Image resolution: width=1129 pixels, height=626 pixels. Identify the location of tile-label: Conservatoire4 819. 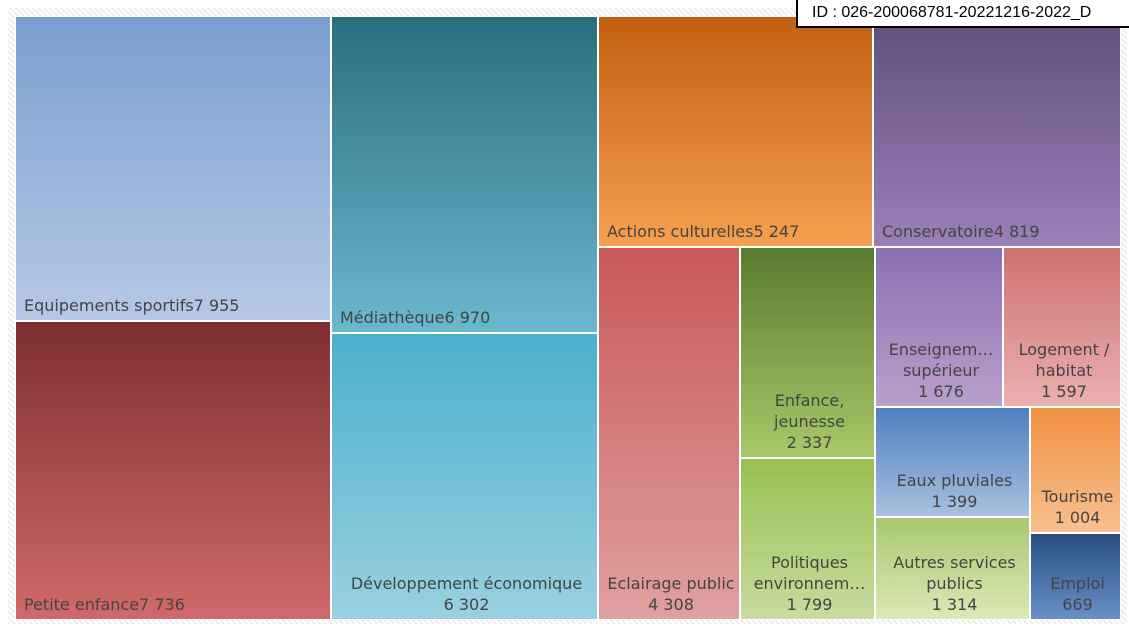
(999, 231).